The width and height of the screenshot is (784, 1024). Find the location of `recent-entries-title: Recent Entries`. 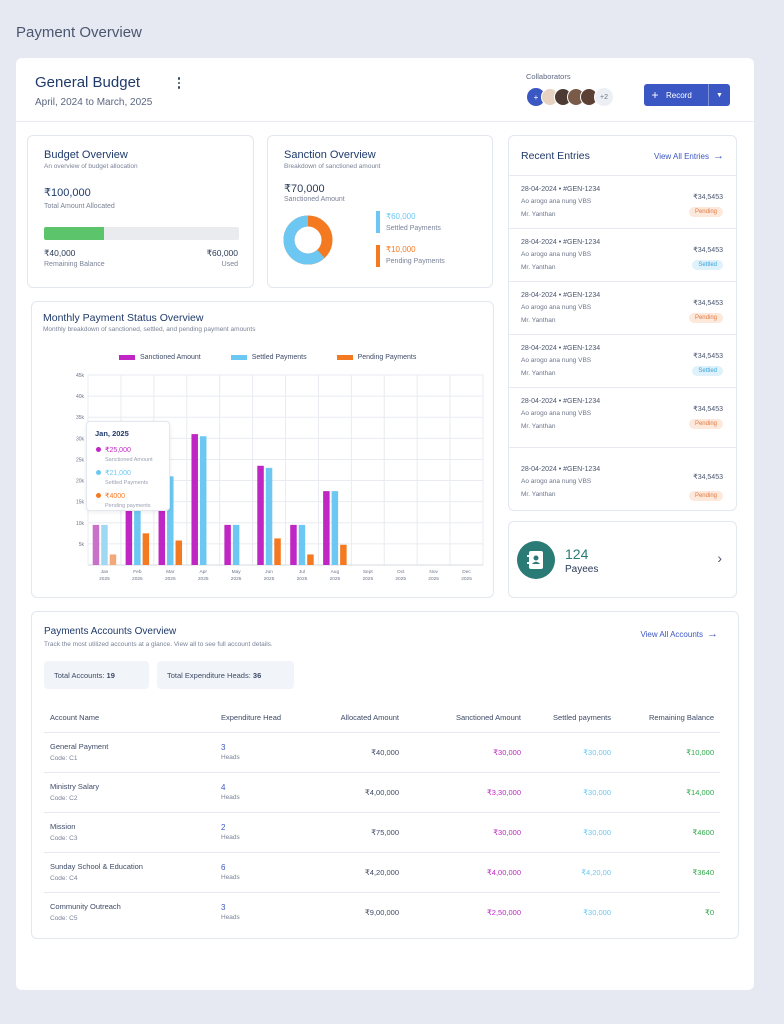

recent-entries-title: Recent Entries is located at coordinates (555, 156).